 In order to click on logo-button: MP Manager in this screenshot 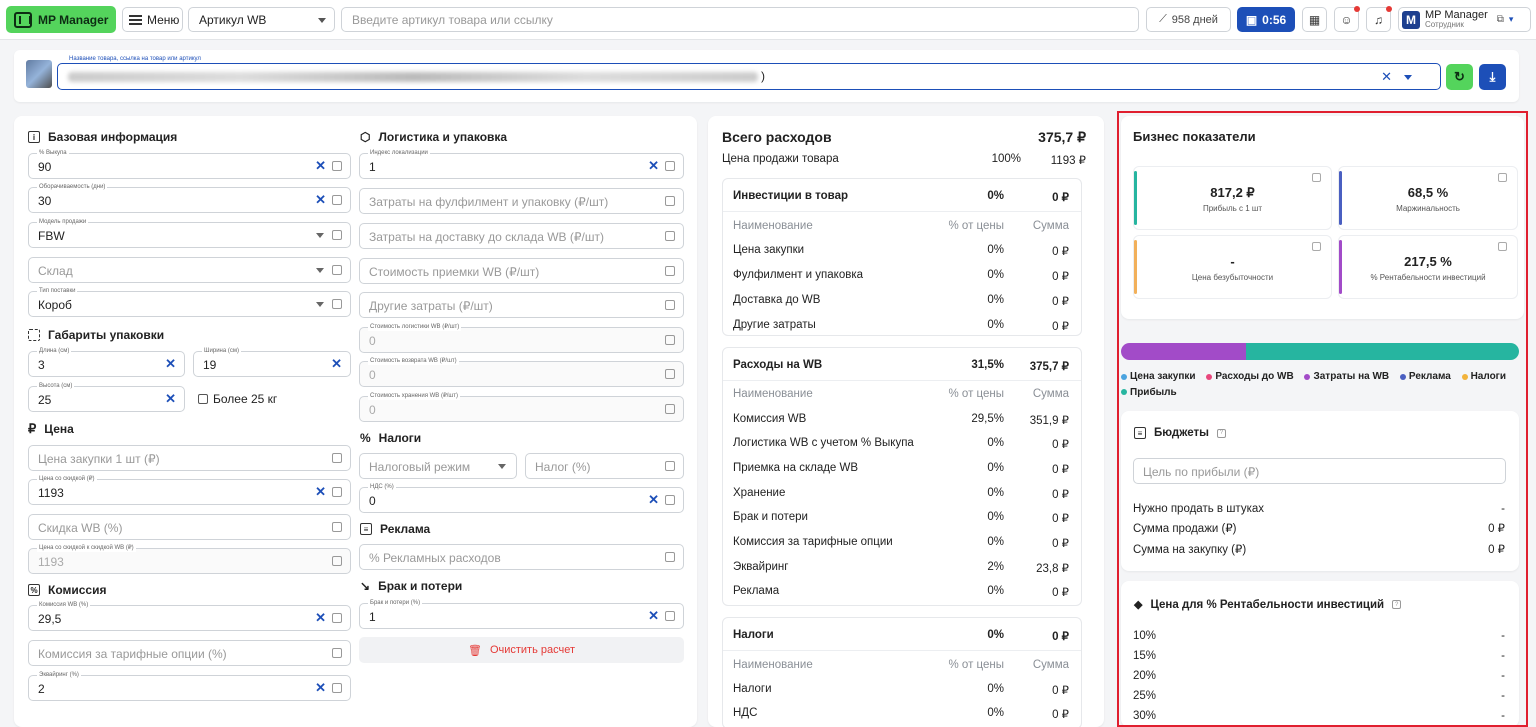, I will do `click(61, 19)`.